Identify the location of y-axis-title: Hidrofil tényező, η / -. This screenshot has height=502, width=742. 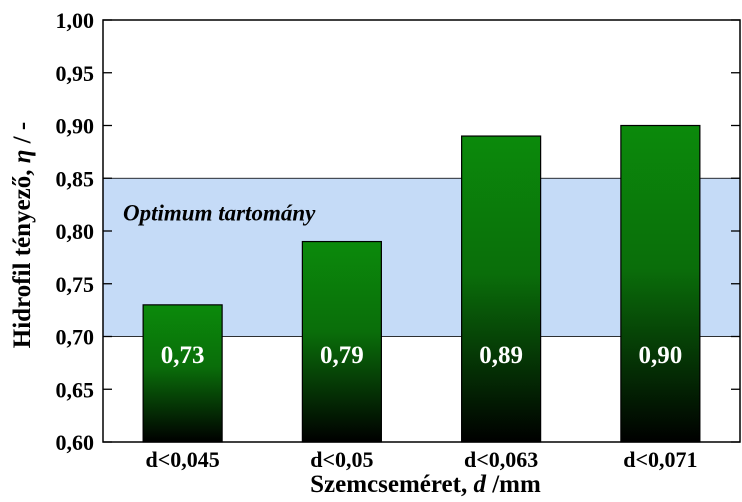
(22, 235).